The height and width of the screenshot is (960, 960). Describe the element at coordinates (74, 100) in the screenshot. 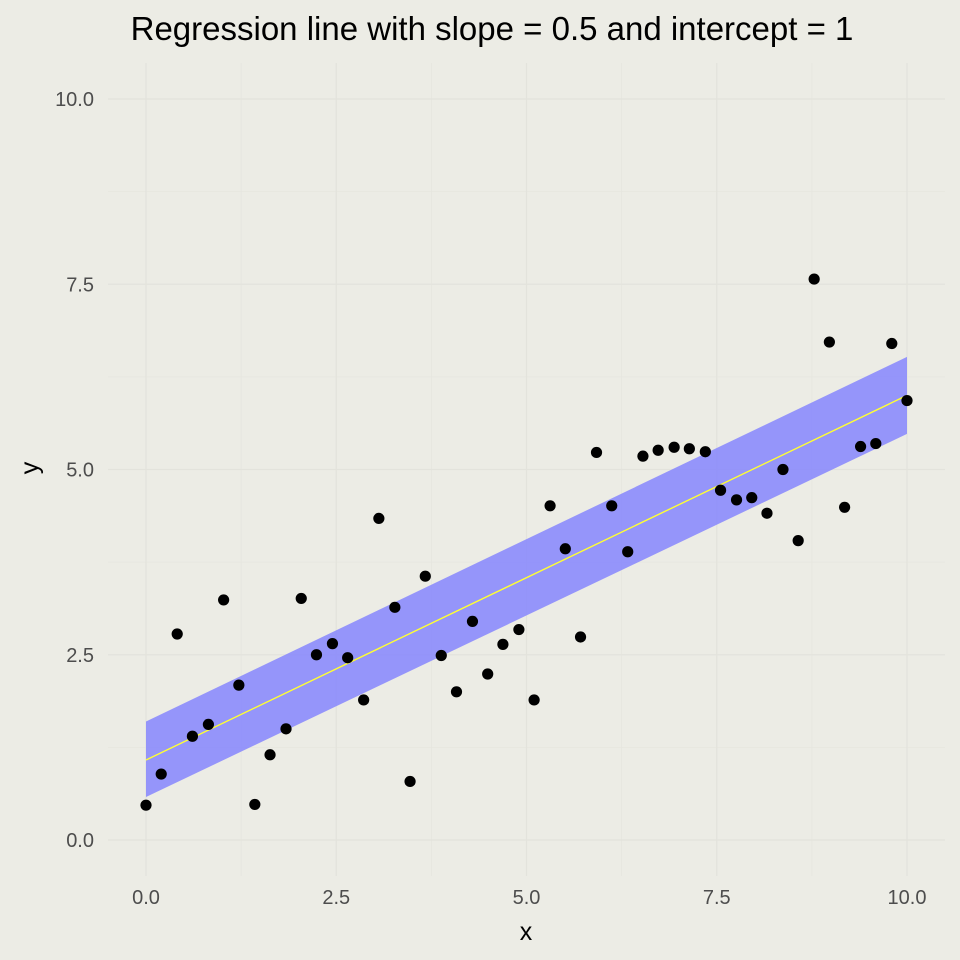

I see `y-tick-label: 10.0` at that location.